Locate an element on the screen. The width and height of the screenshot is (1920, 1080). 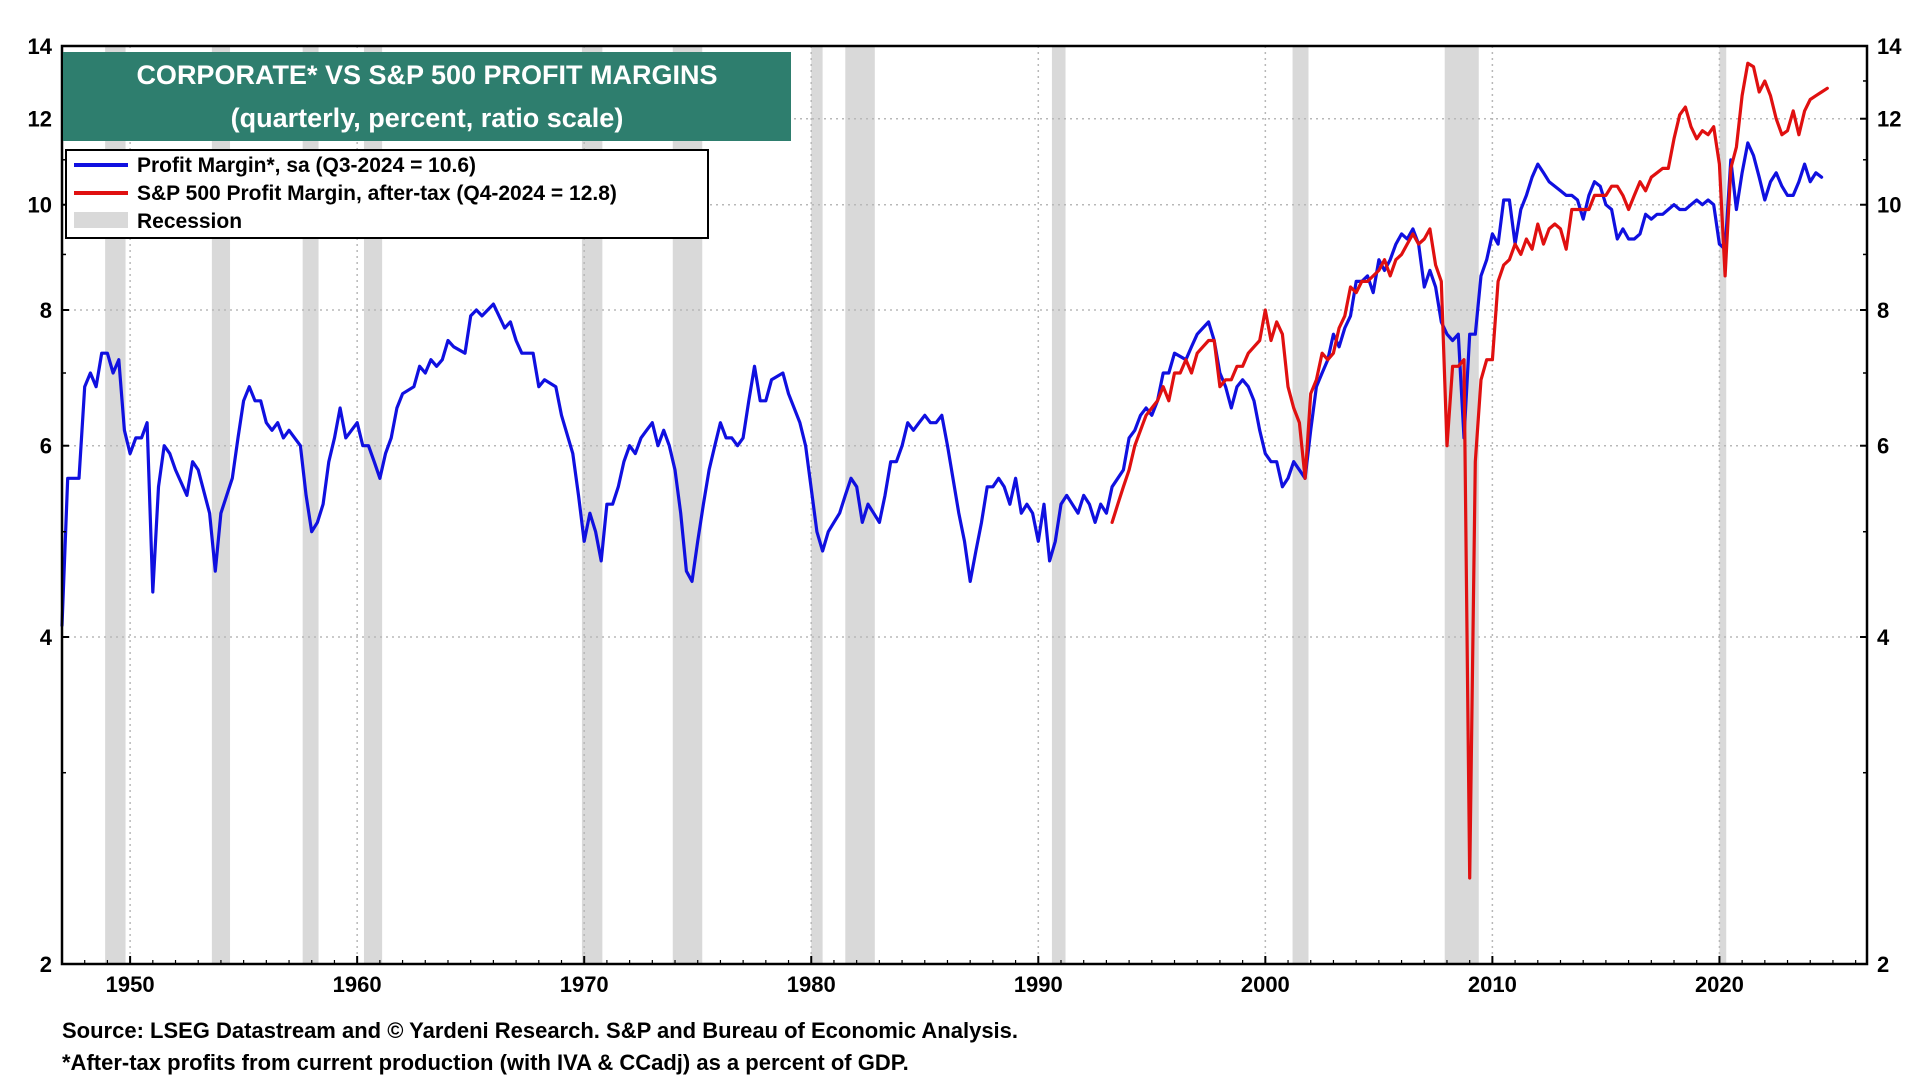
x-tick-label: 1950 is located at coordinates (130, 984).